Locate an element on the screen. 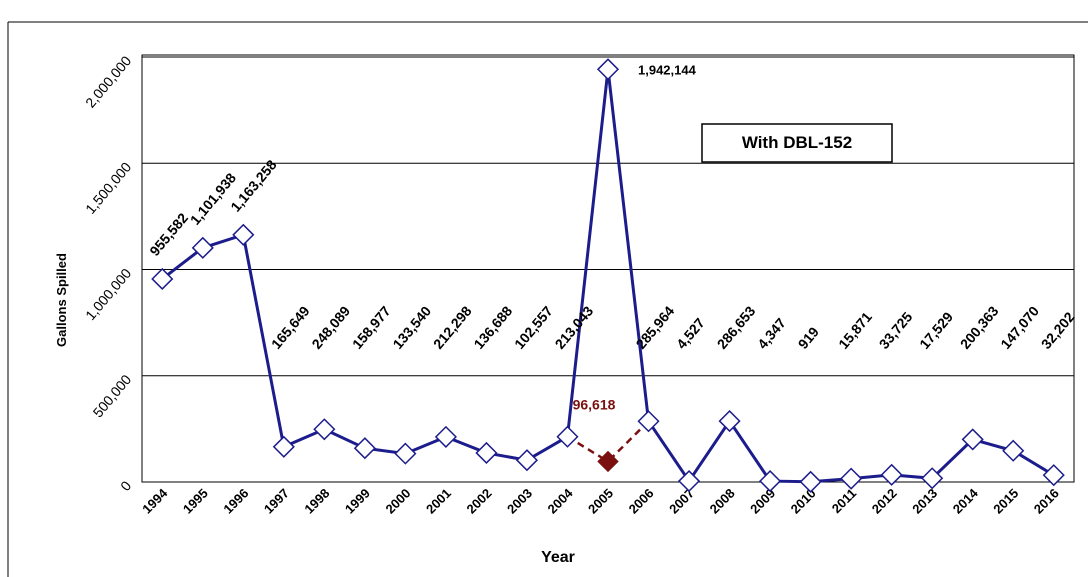  x-tick-label: 2014 is located at coordinates (966, 501).